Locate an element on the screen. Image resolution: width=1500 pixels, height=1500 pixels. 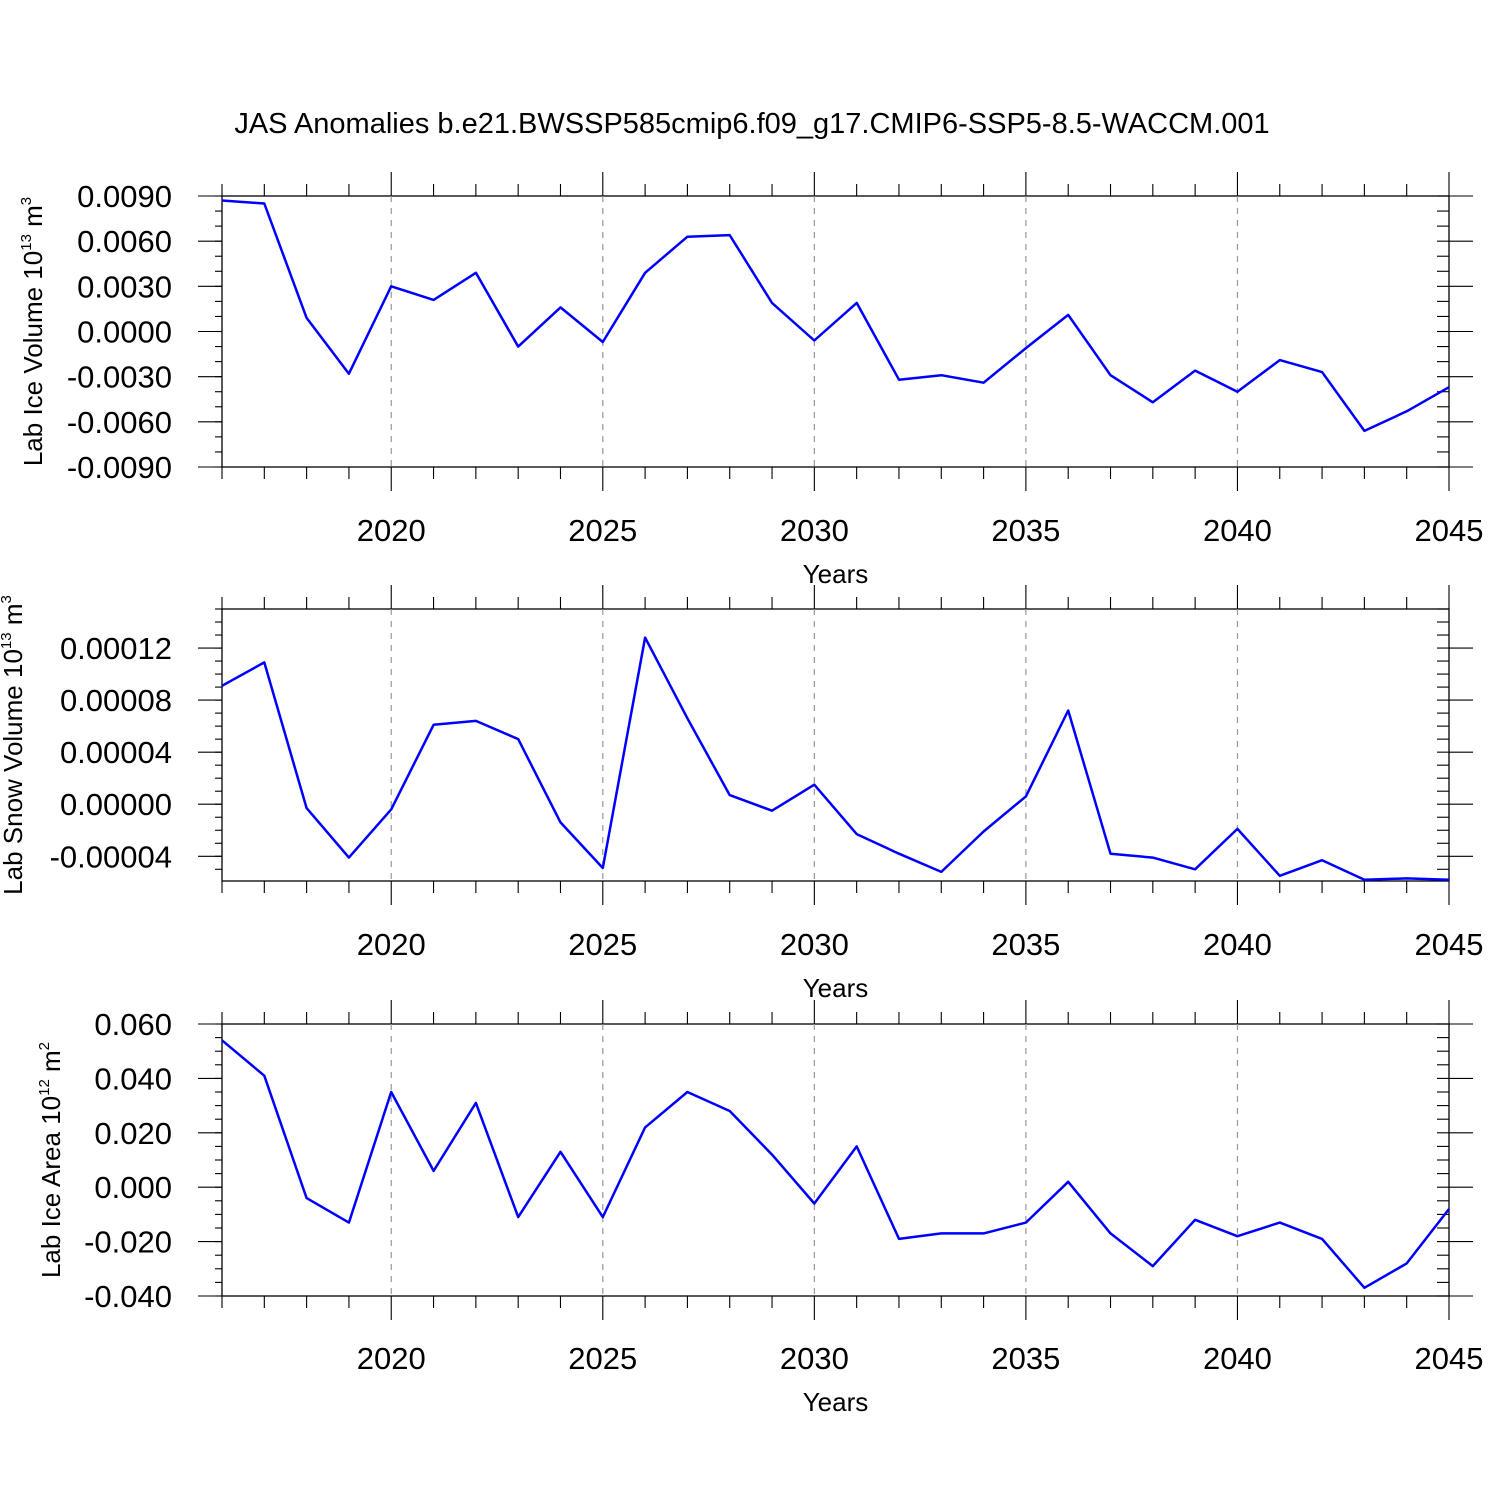
y-tick-label: 0.0090 is located at coordinates (124, 196).